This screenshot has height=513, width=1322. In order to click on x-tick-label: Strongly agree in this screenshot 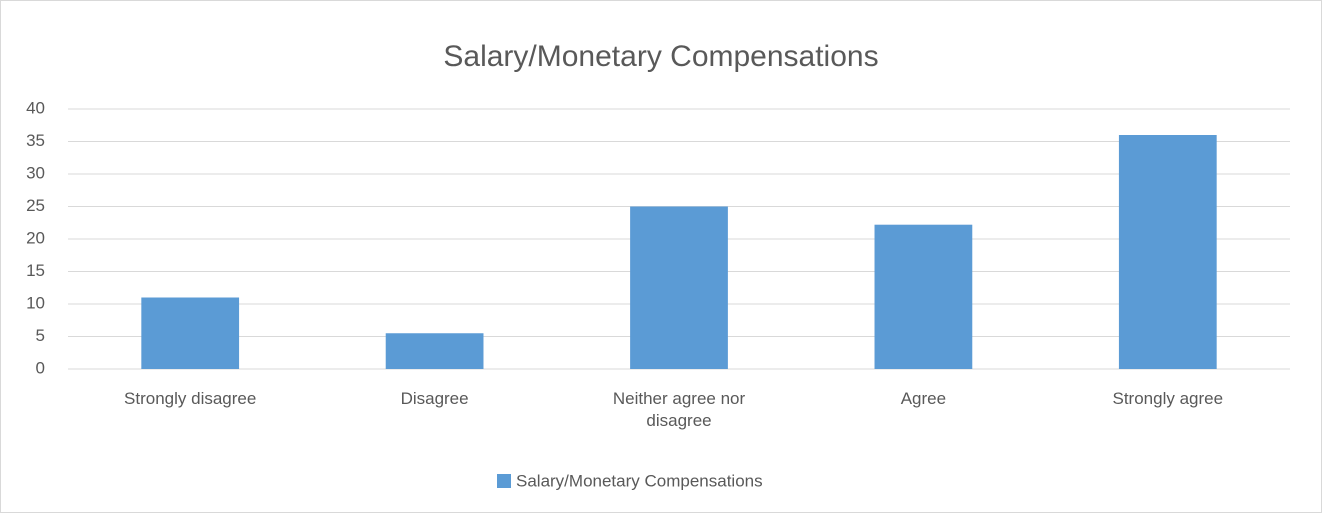, I will do `click(1168, 398)`.